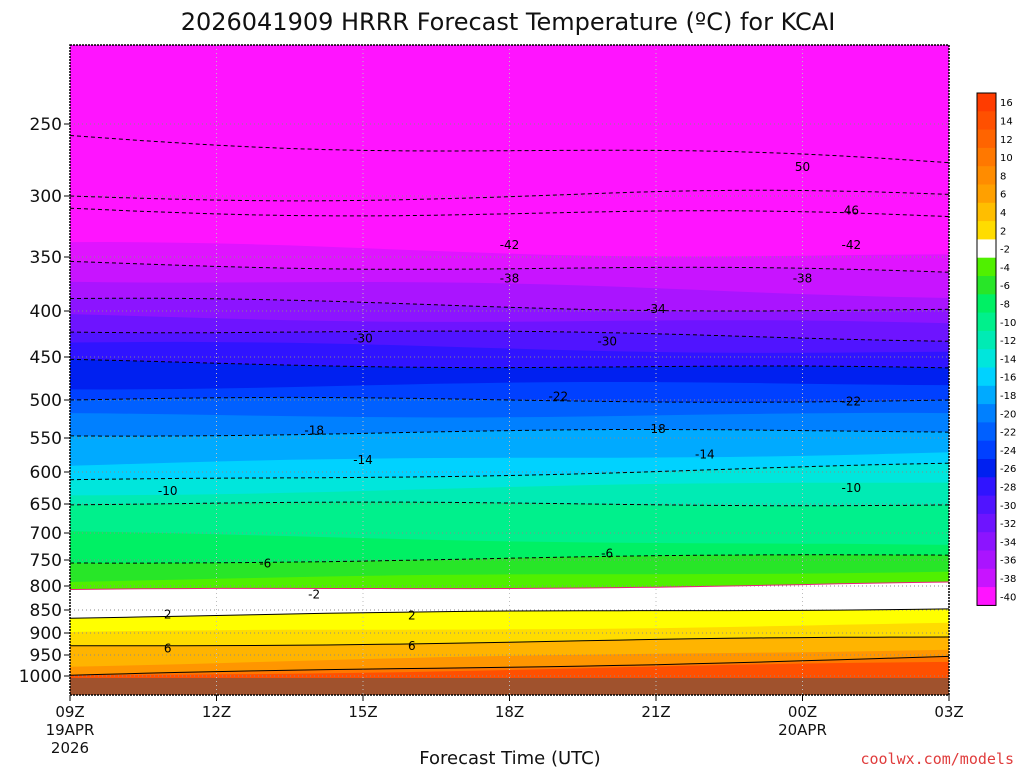 The height and width of the screenshot is (768, 1024). I want to click on contour-label-text: -2, so click(314, 595).